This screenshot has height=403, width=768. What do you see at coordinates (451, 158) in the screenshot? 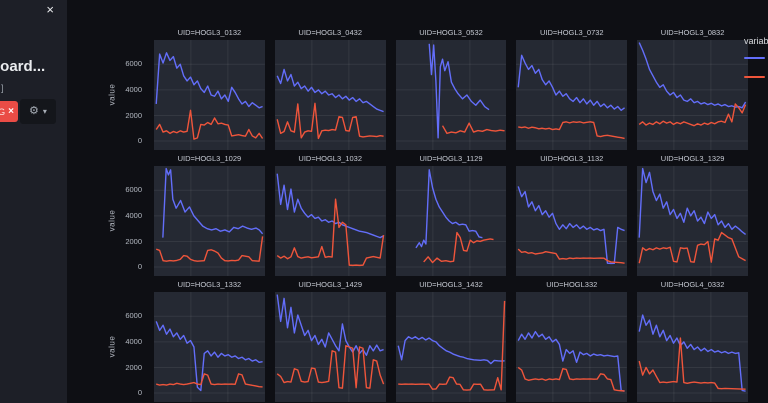
I see `facet-title: UID=HOGL3_1129` at bounding box center [451, 158].